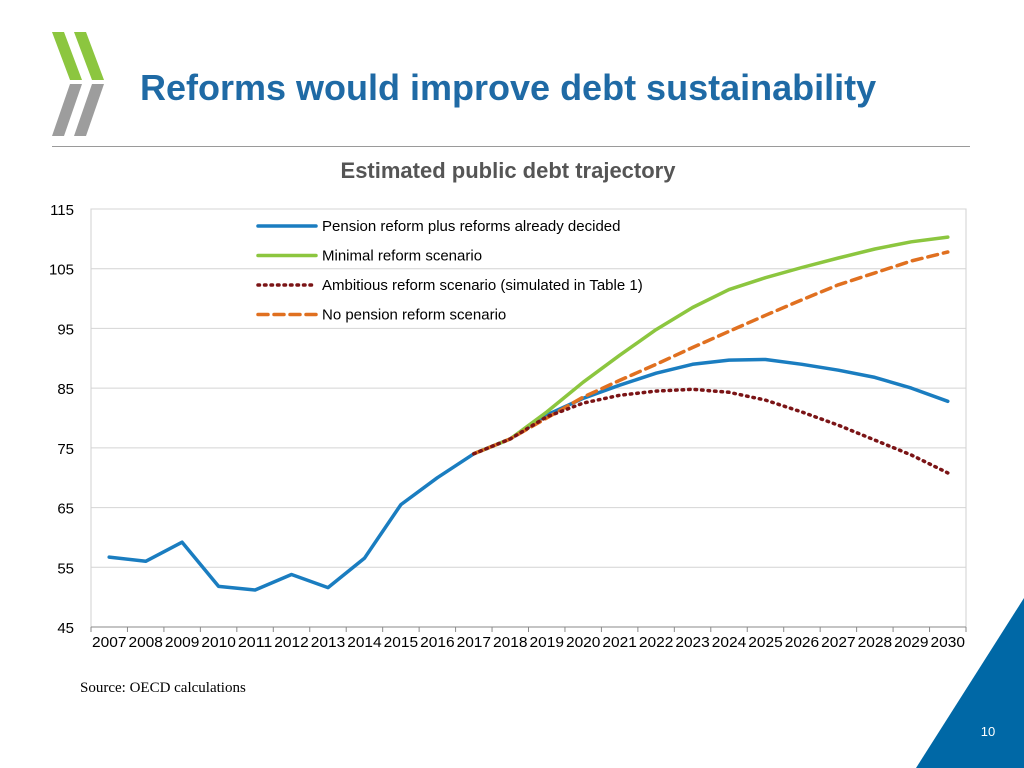 The height and width of the screenshot is (768, 1024). Describe the element at coordinates (163, 688) in the screenshot. I see `source-note: Source: OECD calculations` at that location.